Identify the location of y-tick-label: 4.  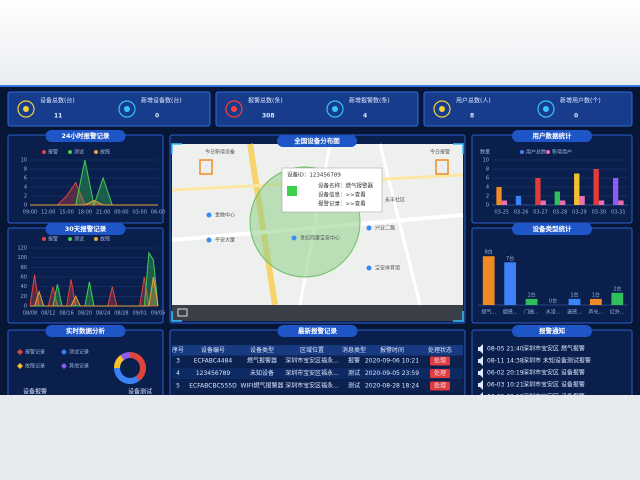
(25, 188).